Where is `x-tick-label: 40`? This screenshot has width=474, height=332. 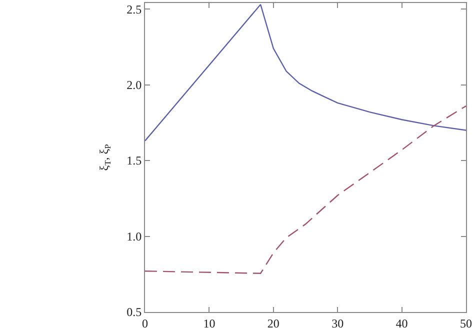
x-tick-label: 40 is located at coordinates (402, 323).